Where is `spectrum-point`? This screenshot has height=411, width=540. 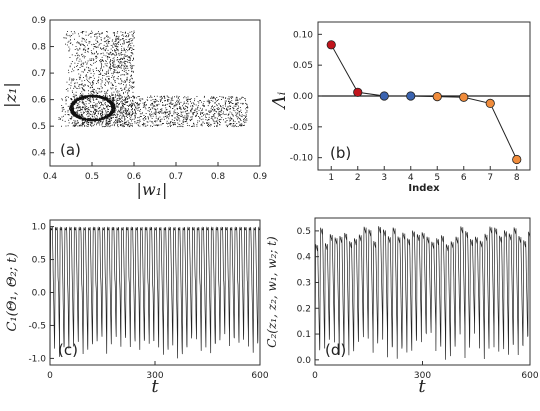 spectrum-point is located at coordinates (384, 96).